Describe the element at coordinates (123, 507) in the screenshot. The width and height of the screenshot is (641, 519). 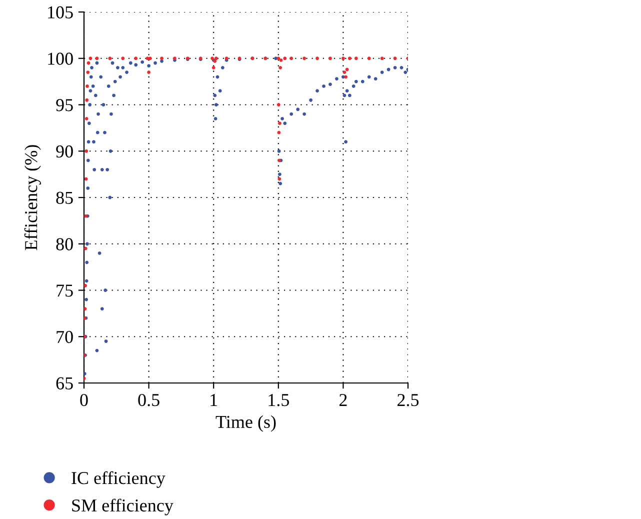
I see `legend-label: SM efficiency` at that location.